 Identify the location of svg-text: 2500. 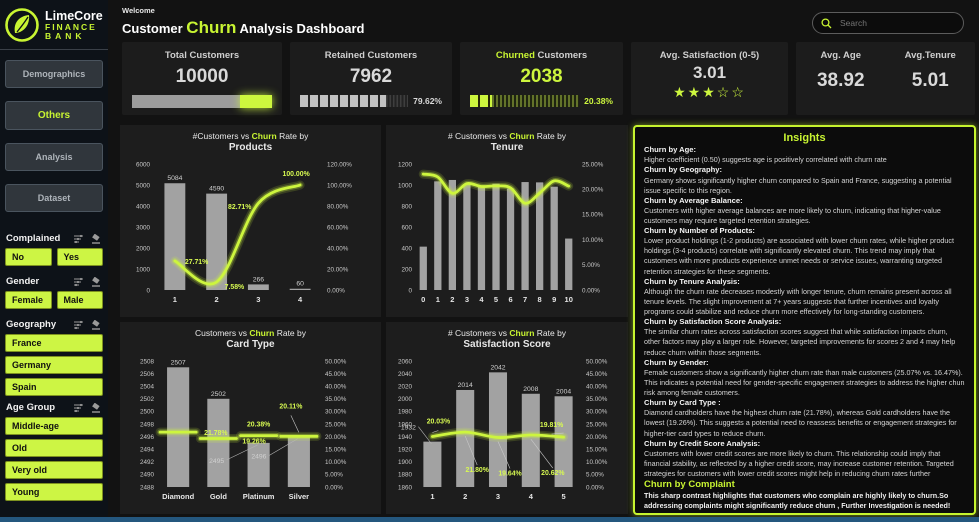
(147, 412).